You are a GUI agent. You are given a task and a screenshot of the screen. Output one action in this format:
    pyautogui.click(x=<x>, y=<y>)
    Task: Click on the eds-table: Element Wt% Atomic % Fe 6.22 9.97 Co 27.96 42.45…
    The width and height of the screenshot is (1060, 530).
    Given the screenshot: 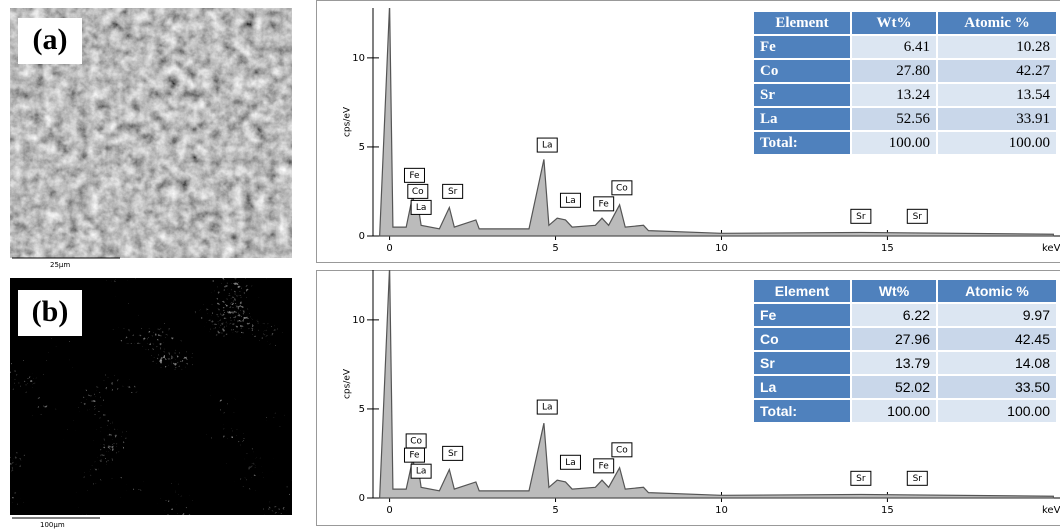 What is the action you would take?
    pyautogui.click(x=905, y=351)
    